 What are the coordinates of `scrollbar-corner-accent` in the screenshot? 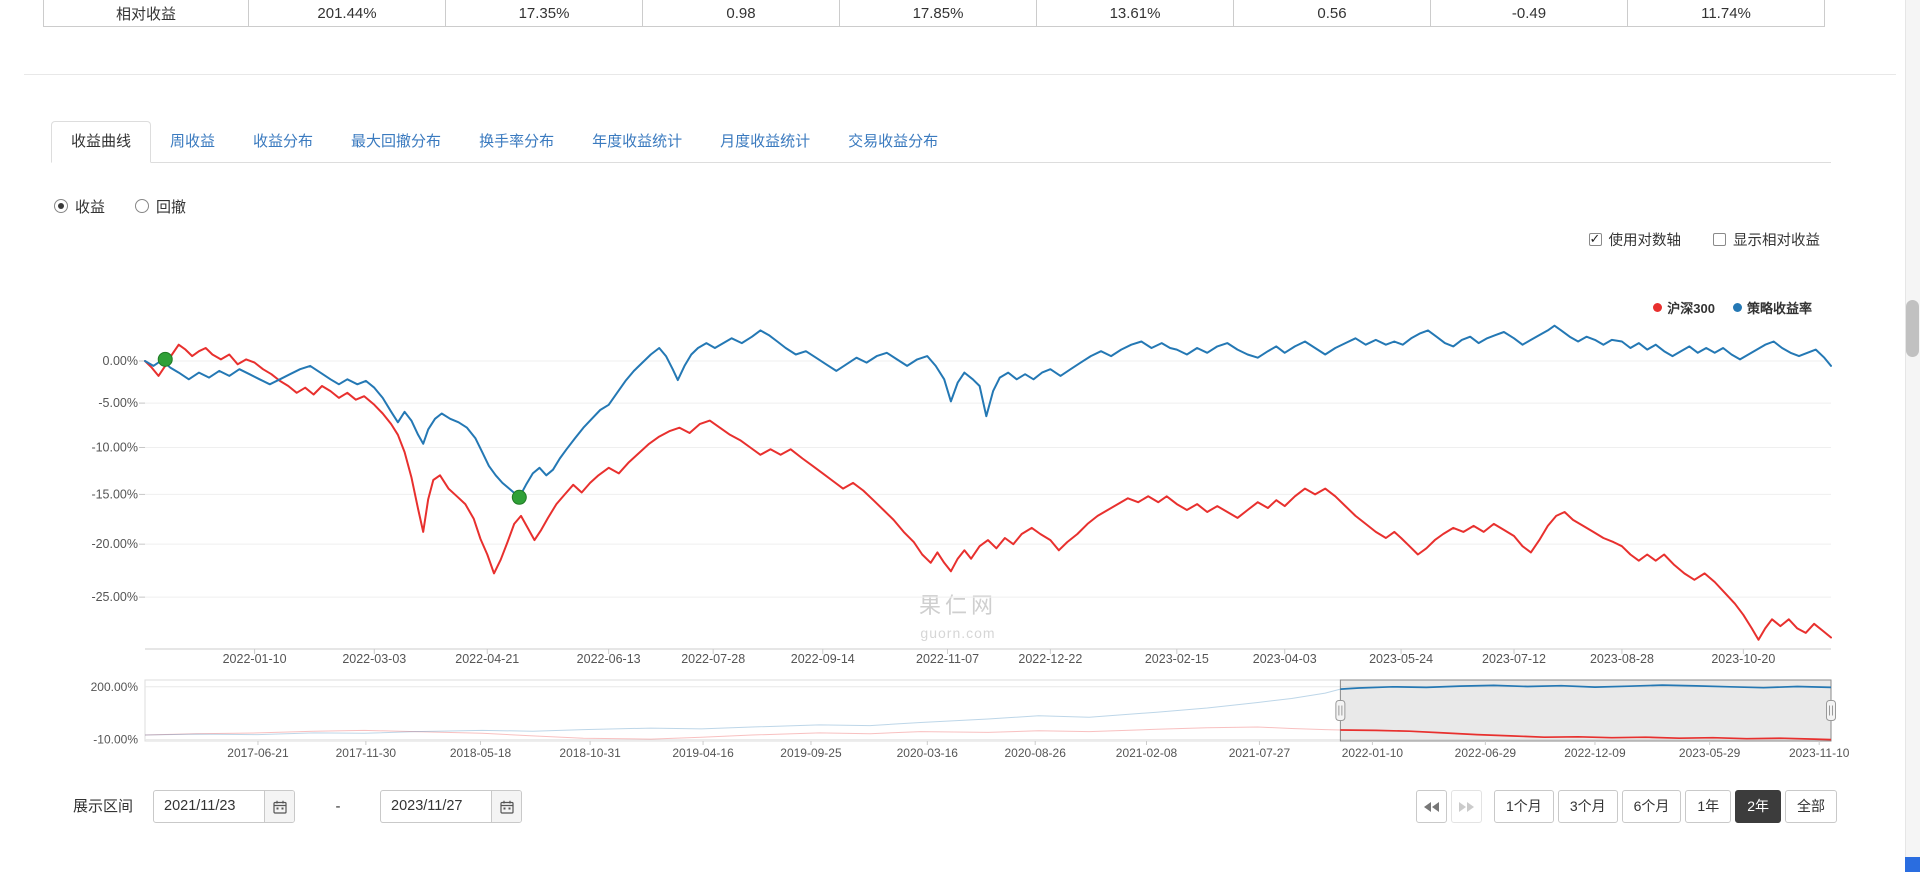 It's located at (1912, 864).